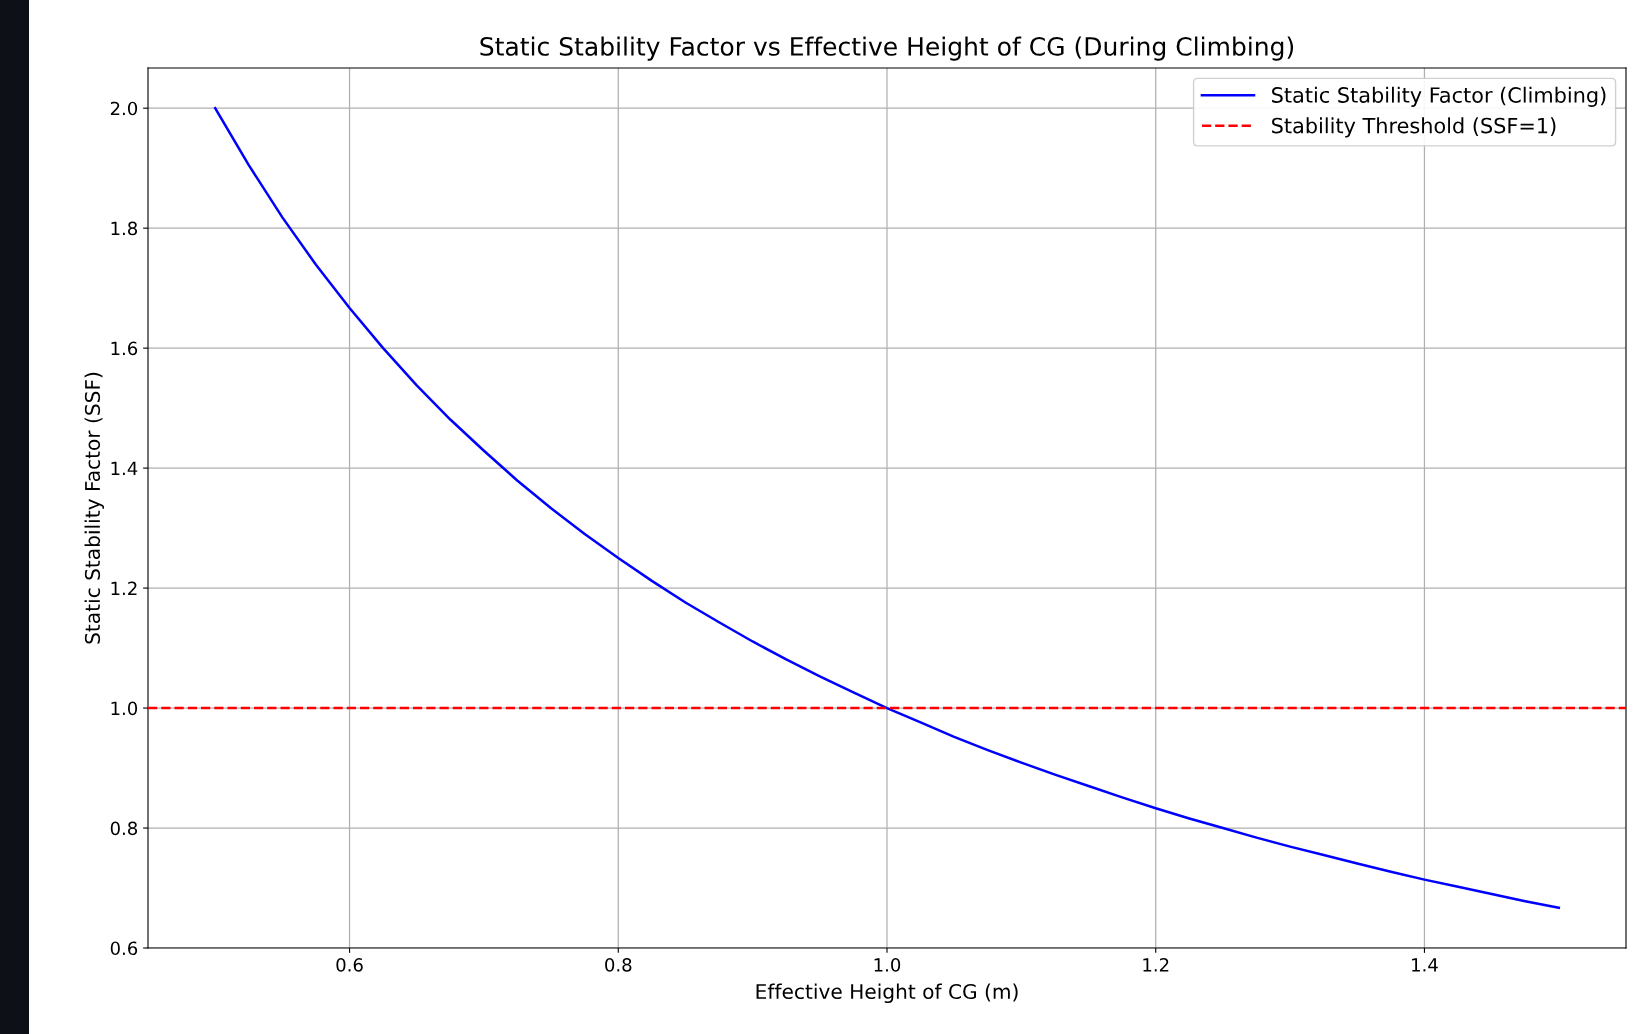 The image size is (1652, 1034). Describe the element at coordinates (349, 965) in the screenshot. I see `x-tick-label: 0.6` at that location.